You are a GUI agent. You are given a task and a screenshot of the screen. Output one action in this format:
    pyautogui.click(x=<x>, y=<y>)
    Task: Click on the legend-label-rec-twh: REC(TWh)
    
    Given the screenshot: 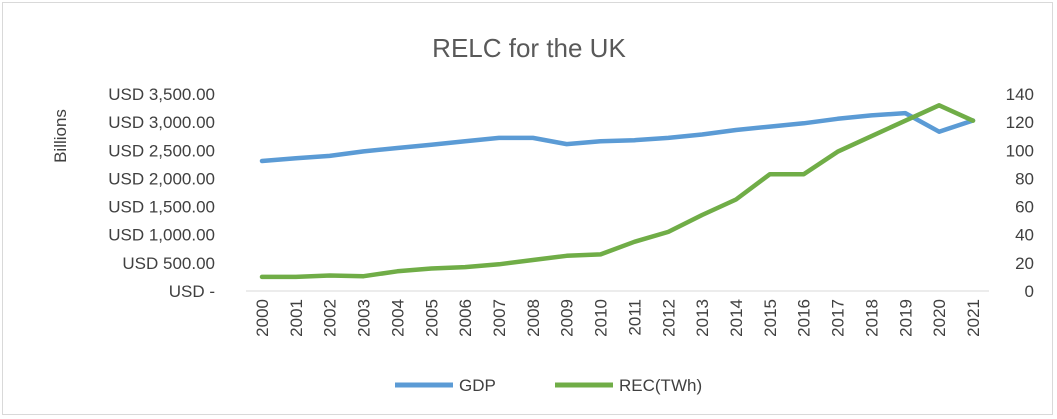 What is the action you would take?
    pyautogui.click(x=660, y=385)
    